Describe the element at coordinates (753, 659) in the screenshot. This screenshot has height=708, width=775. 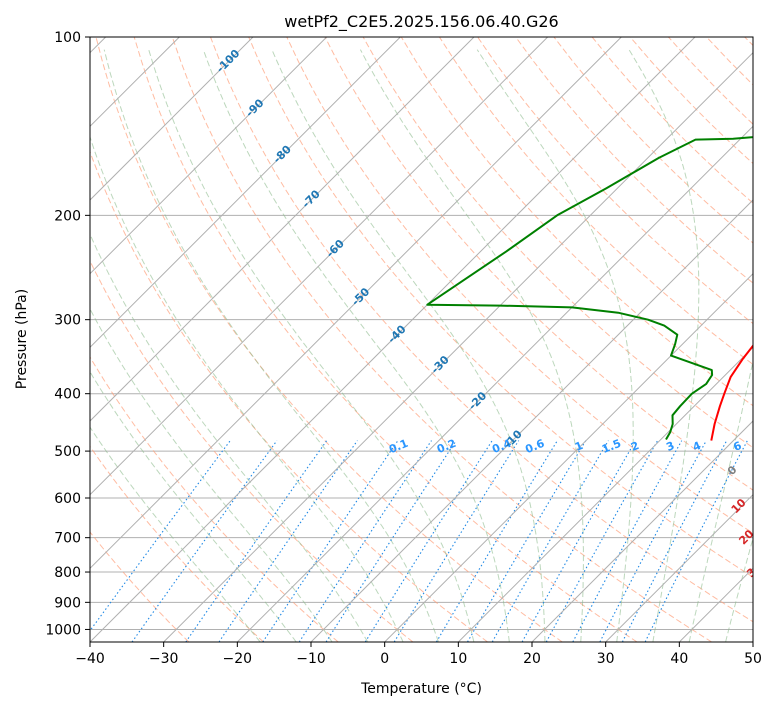
I see `x-tick-label: 50` at that location.